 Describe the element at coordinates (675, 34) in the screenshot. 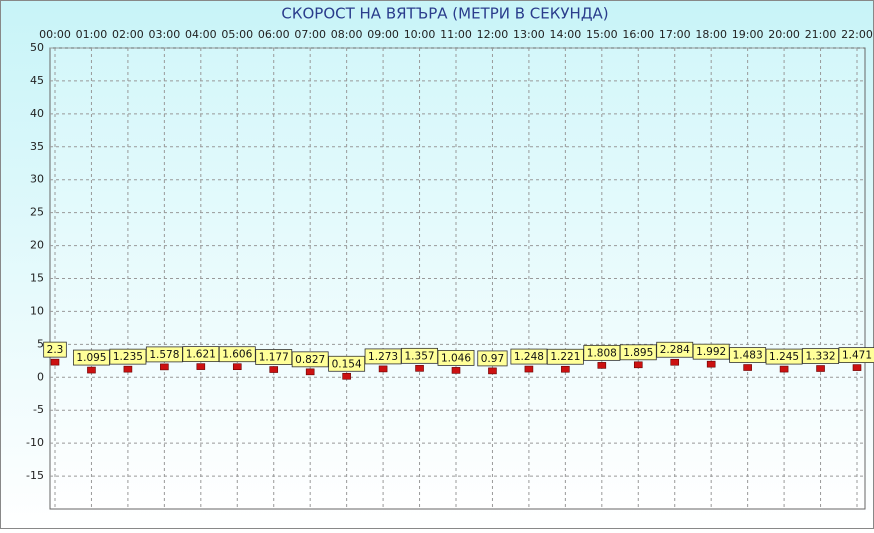

I see `x-tick-label: 17:00` at that location.